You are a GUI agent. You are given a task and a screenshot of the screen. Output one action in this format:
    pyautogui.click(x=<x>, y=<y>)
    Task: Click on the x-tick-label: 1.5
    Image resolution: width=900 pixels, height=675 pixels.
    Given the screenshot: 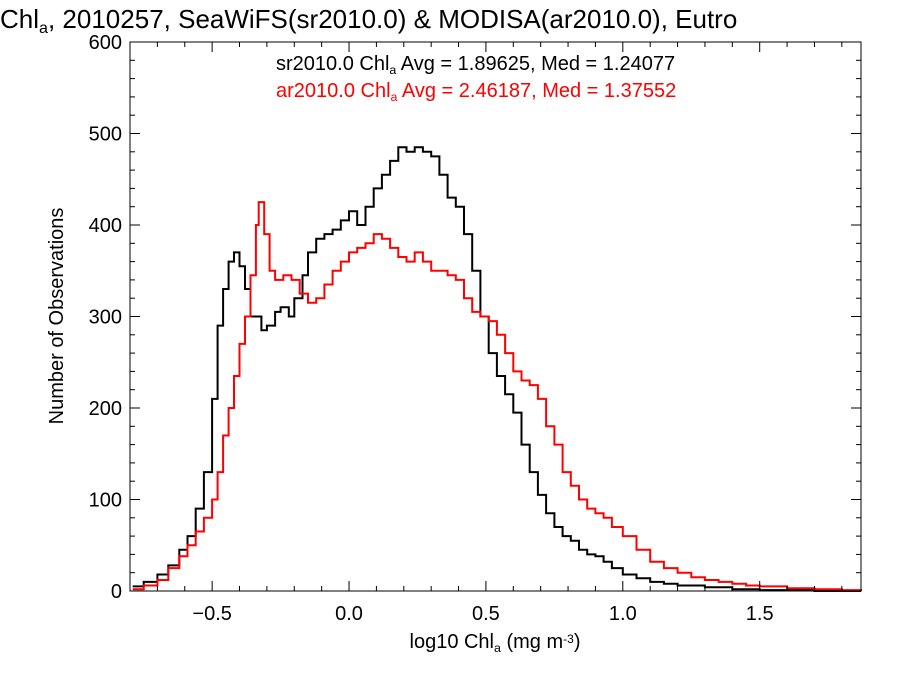 What is the action you would take?
    pyautogui.click(x=760, y=614)
    